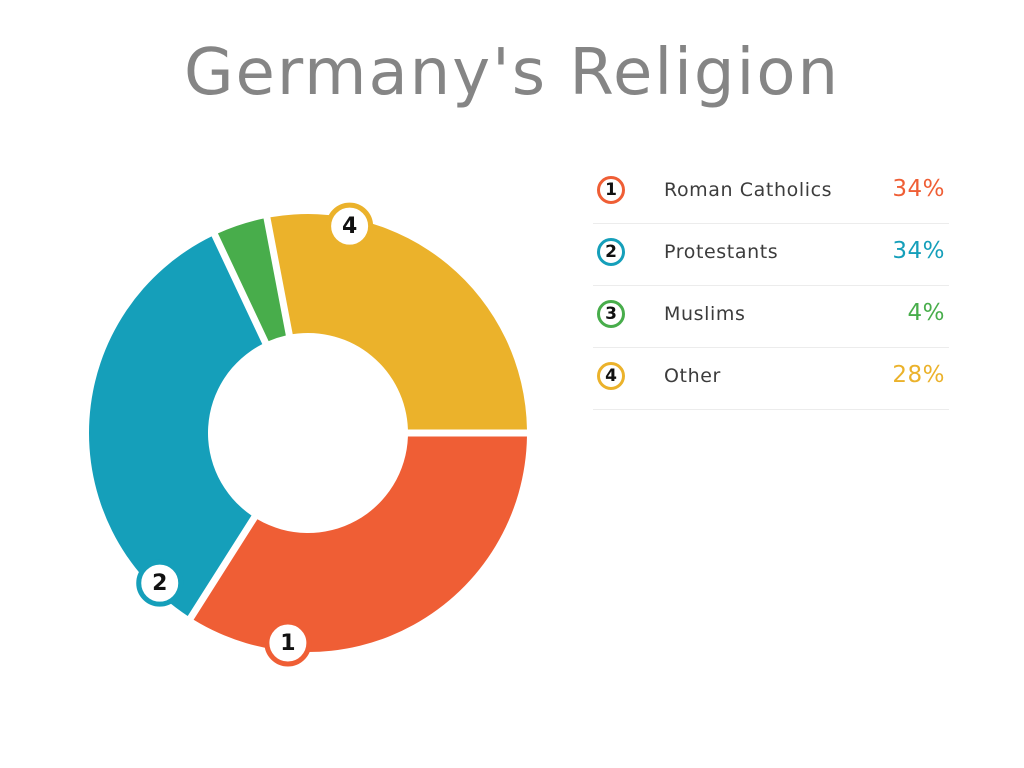 This screenshot has width=1024, height=768. Describe the element at coordinates (721, 252) in the screenshot. I see `legend-label: Protestants` at that location.